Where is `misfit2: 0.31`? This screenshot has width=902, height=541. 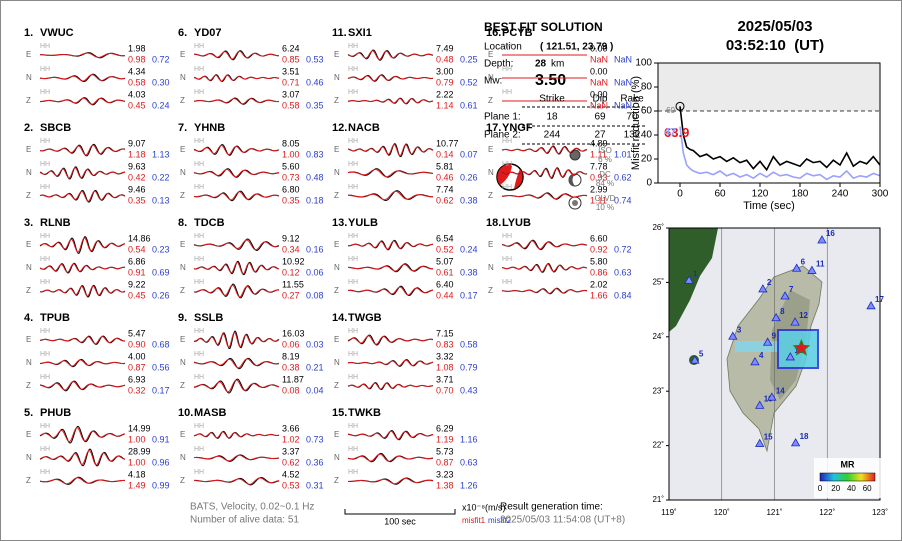
misfit2: 0.31 is located at coordinates (315, 485).